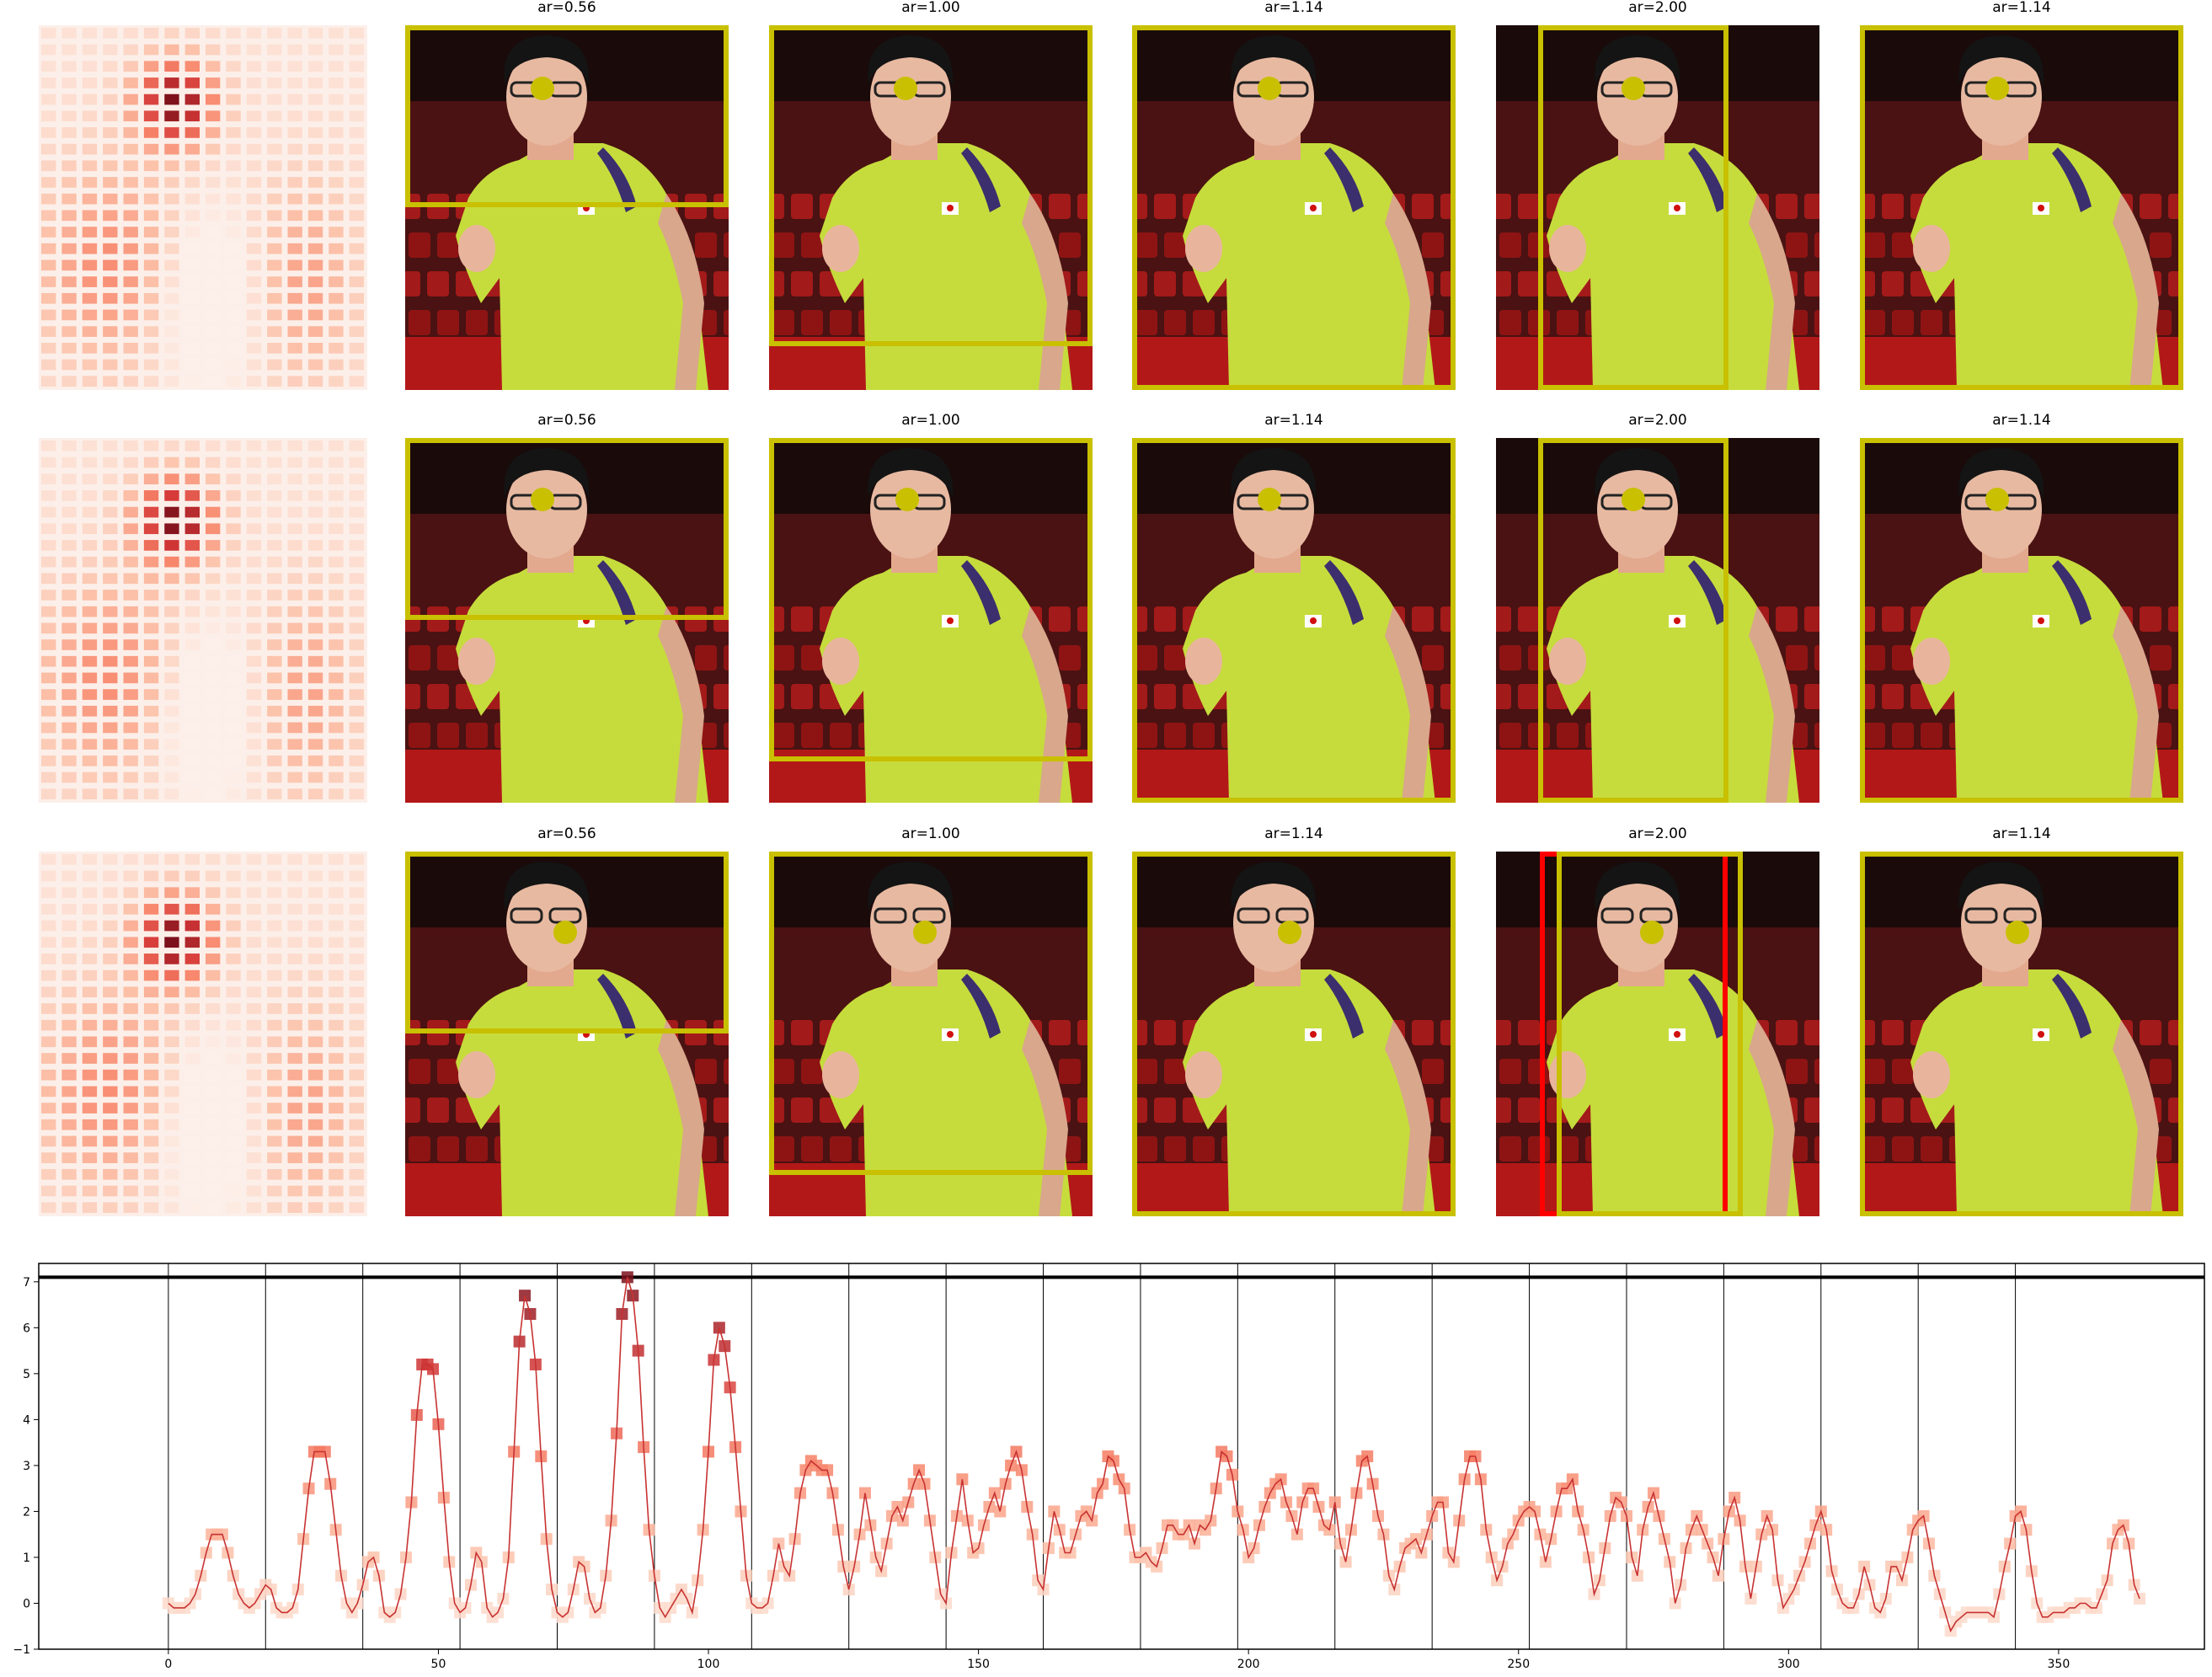 Image resolution: width=2212 pixels, height=1677 pixels. Describe the element at coordinates (946, 1092) in the screenshot. I see `jersey` at that location.